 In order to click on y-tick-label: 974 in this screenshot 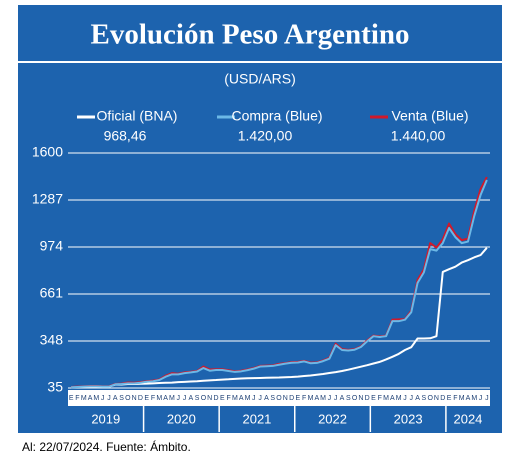, I will do `click(52, 246)`.